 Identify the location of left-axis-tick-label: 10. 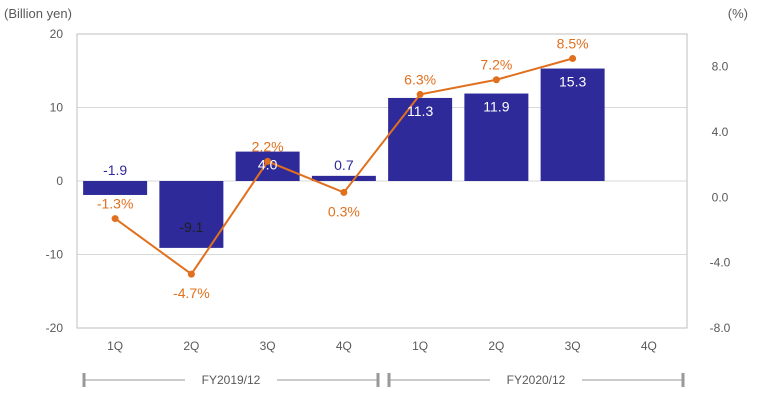
(57, 108).